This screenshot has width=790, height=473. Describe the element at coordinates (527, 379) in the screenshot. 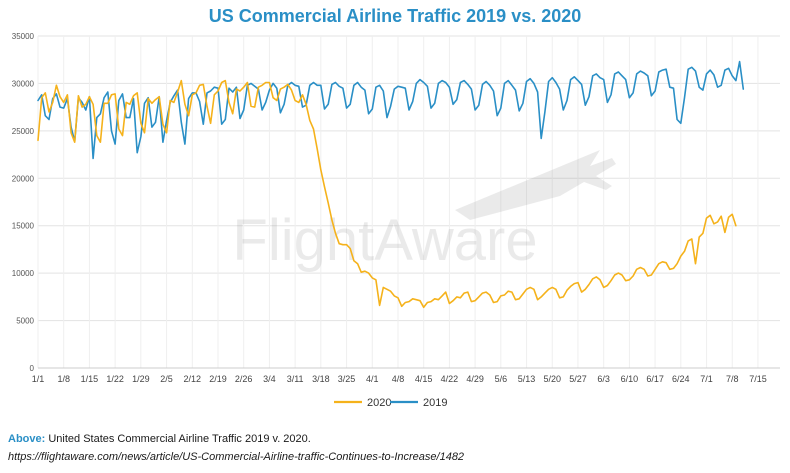

I see `x-tick-label: 5/13` at that location.